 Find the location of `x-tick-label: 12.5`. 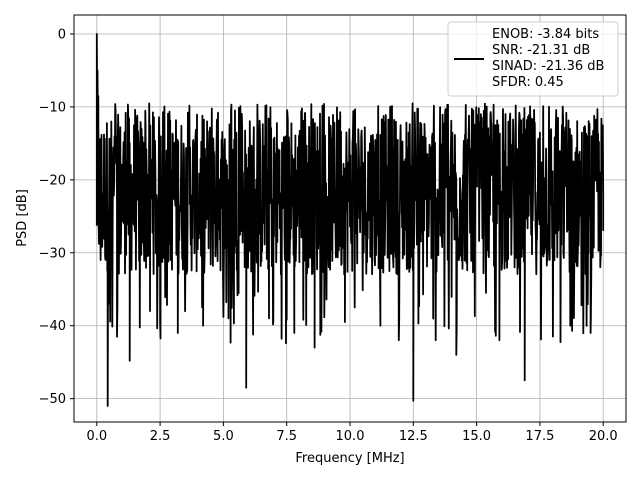

x-tick-label: 12.5 is located at coordinates (413, 436).